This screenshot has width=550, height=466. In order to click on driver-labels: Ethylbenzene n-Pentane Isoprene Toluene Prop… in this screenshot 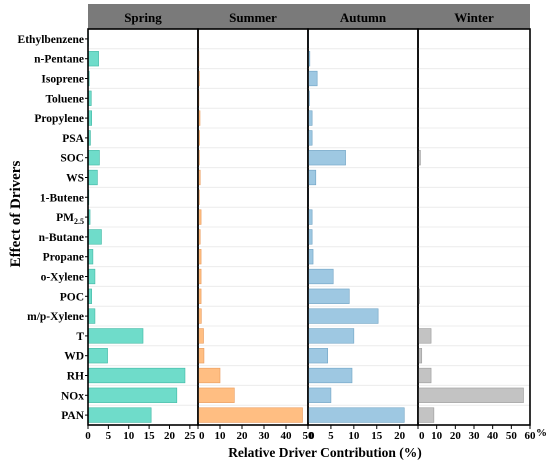, I will do `click(53, 228)`.